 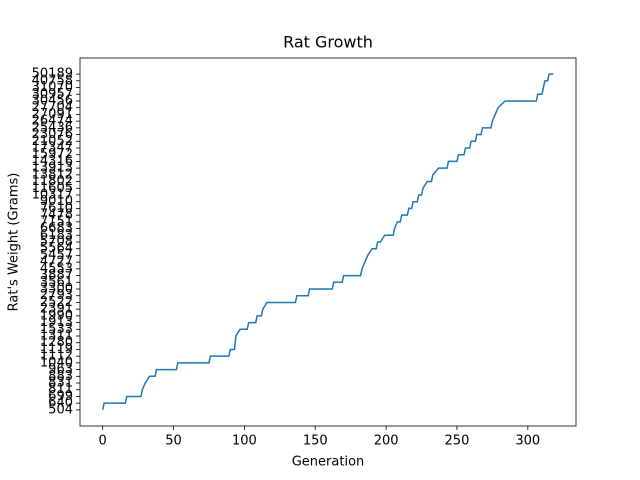 What do you see at coordinates (56, 201) in the screenshot?
I see `y-tick-label: 9010` at bounding box center [56, 201].